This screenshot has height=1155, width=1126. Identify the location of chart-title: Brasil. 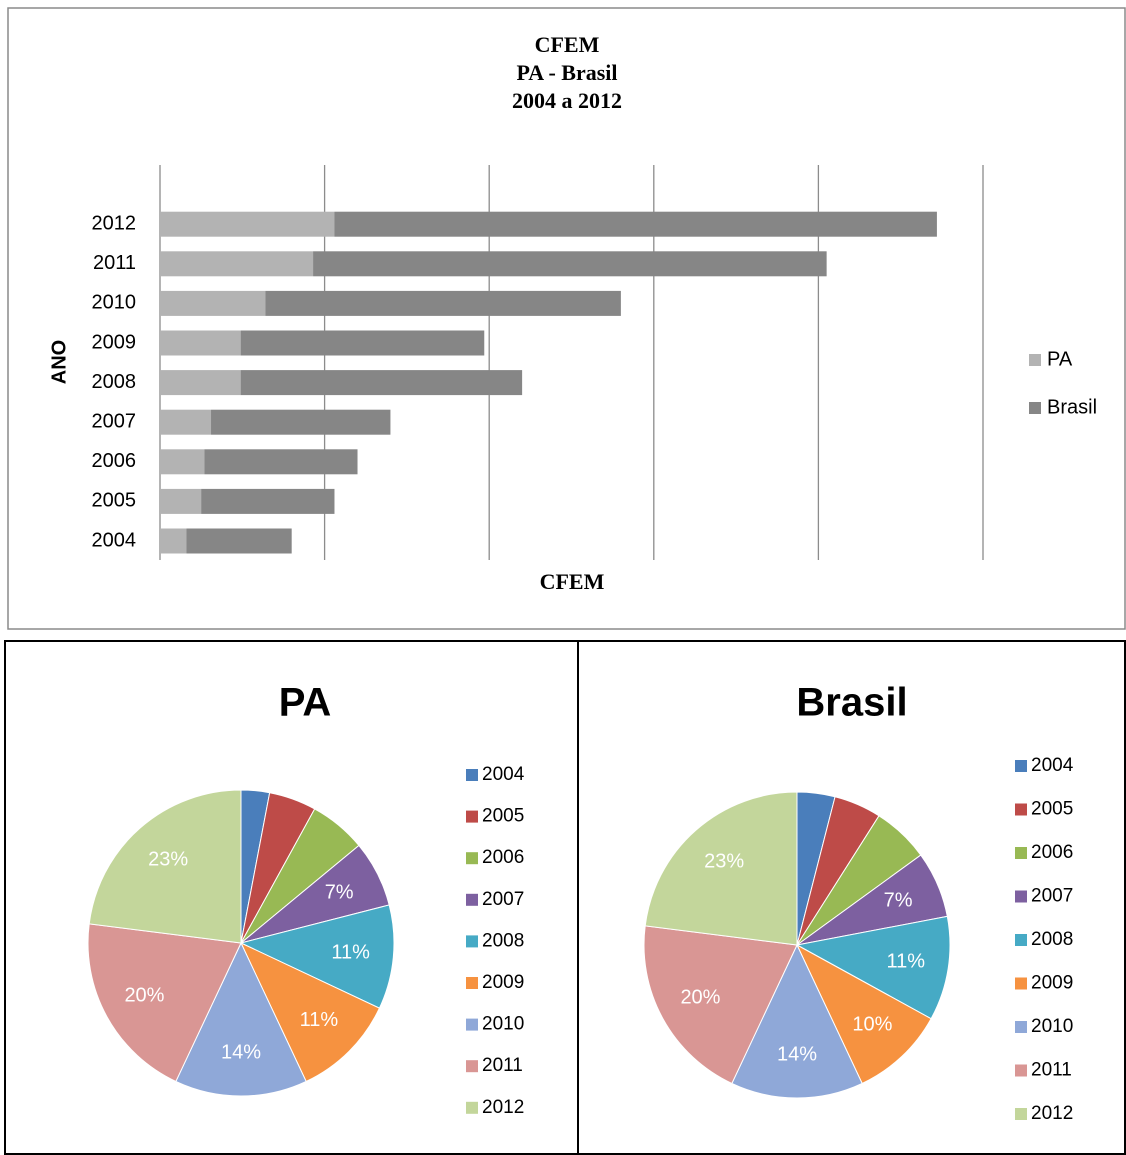
(851, 703).